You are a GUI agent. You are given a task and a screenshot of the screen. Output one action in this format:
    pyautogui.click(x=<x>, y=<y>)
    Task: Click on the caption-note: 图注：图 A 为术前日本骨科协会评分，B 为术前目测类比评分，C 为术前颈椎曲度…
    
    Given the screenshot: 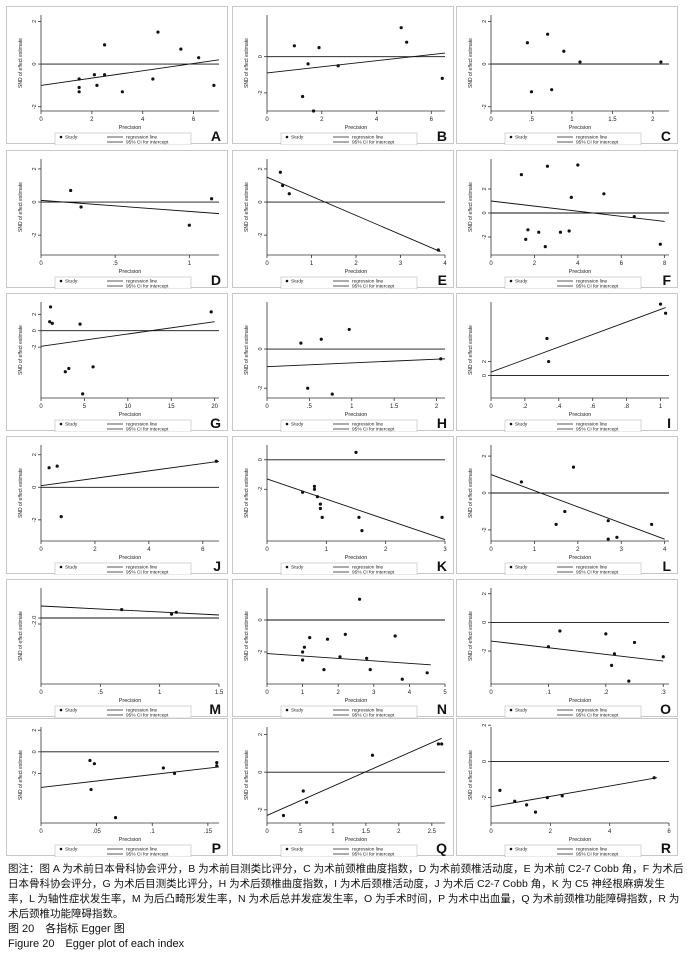 What is the action you would take?
    pyautogui.click(x=346, y=891)
    